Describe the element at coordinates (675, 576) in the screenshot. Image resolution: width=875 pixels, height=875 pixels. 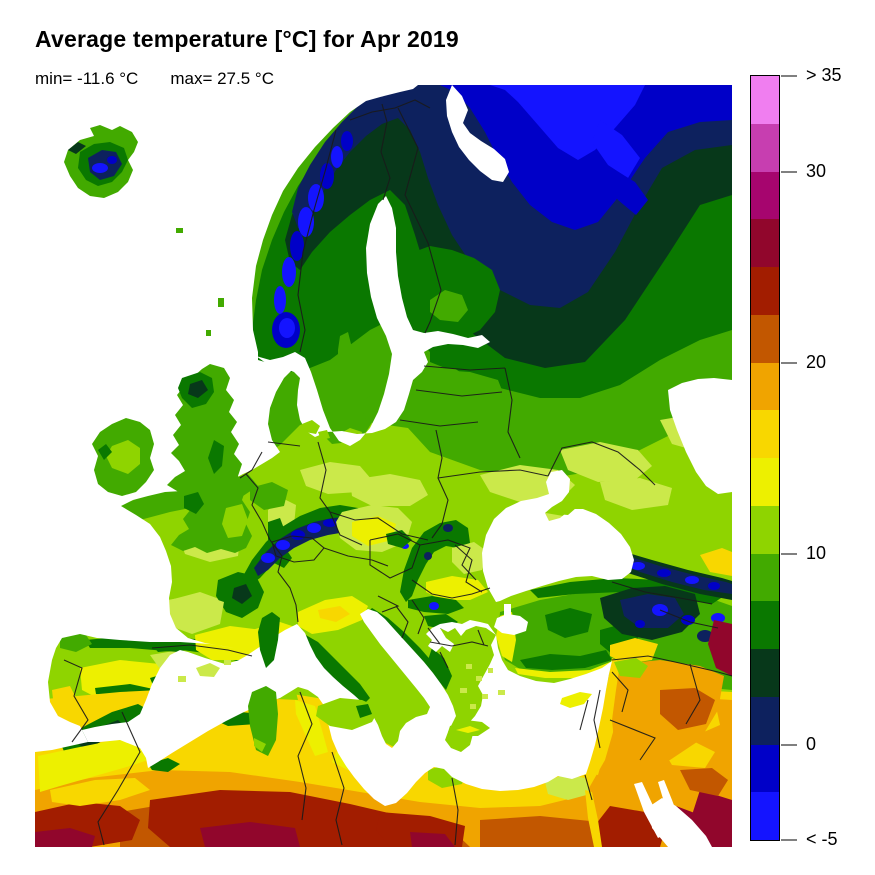
I see `caucasus-blue-spots` at that location.